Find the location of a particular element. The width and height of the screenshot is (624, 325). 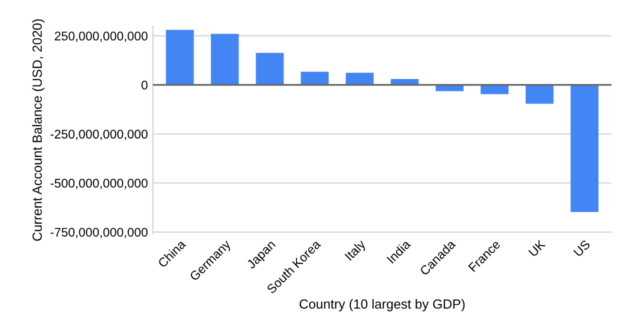

y-tick-label: 0 is located at coordinates (145, 85).